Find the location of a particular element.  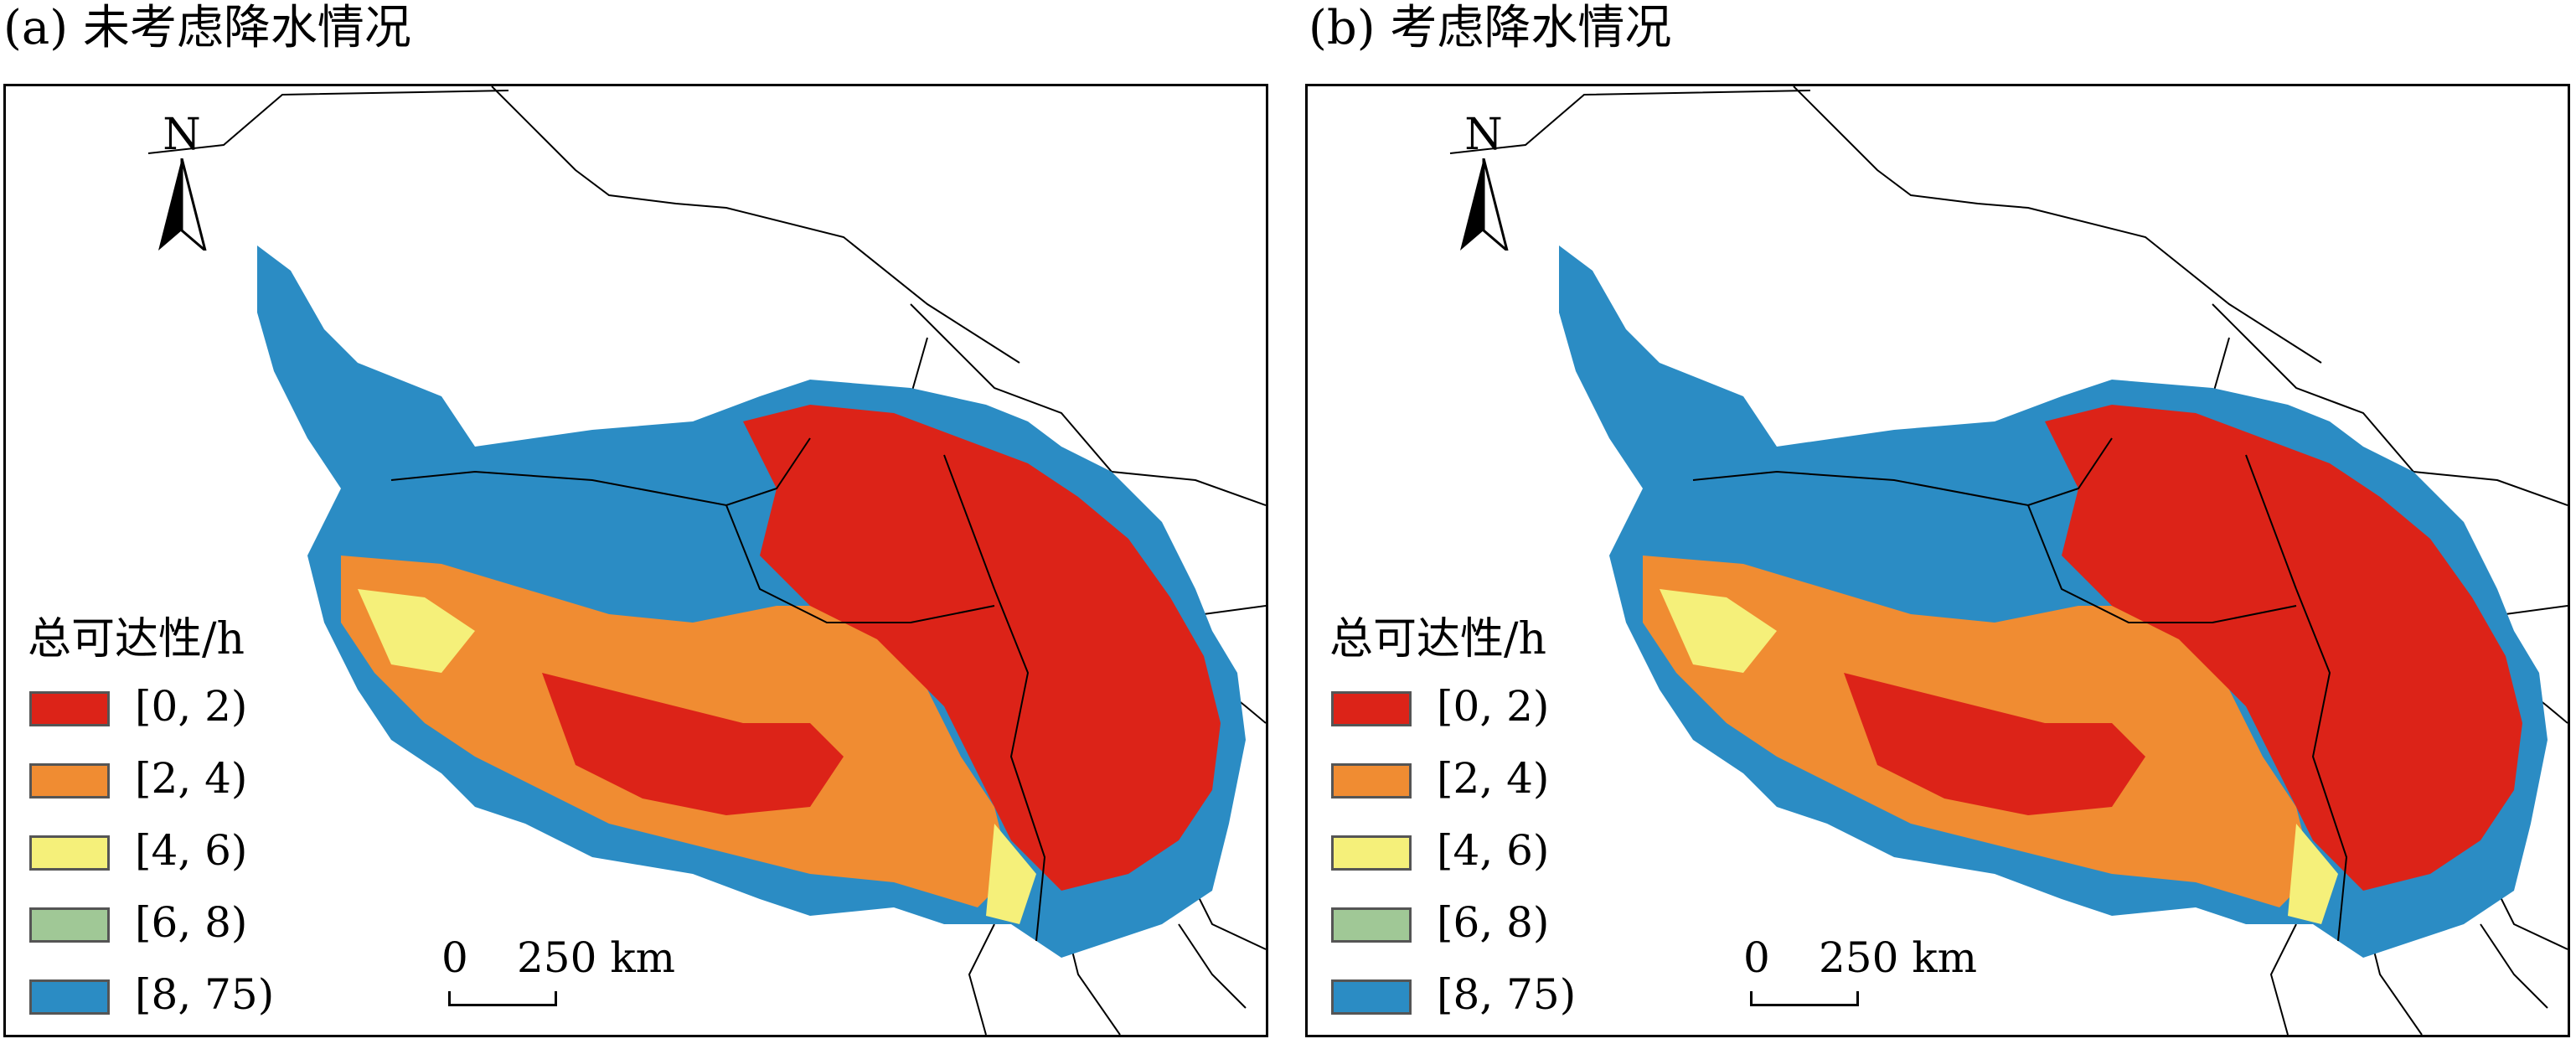

panel-a-title: (a) 未考虑降水情况 is located at coordinates (207, 28).